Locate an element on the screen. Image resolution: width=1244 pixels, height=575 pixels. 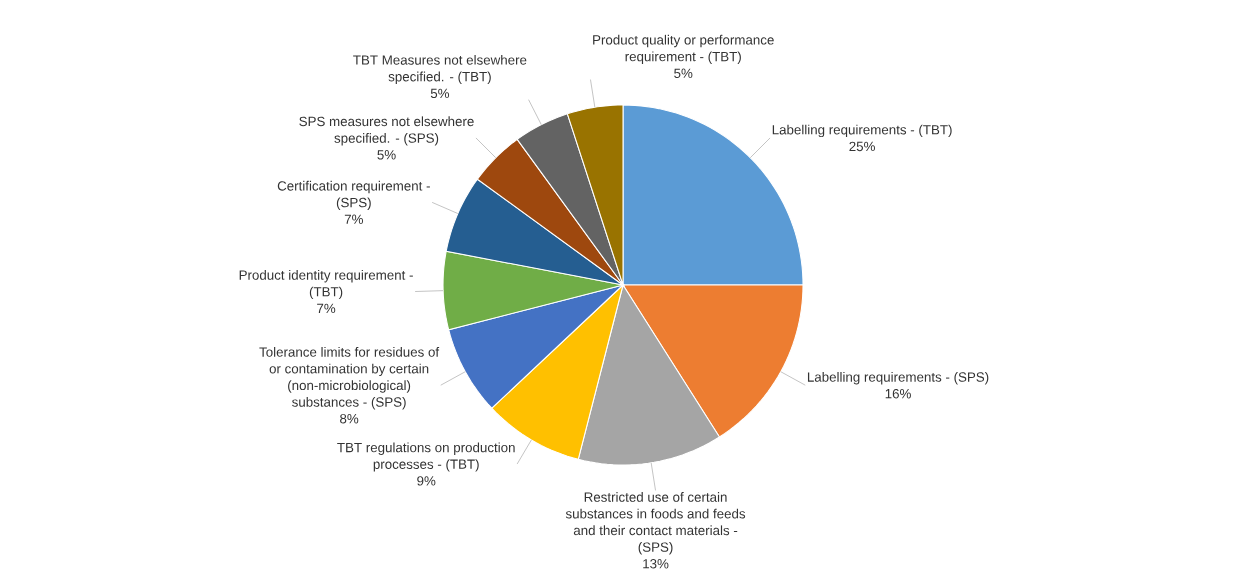
data-label: 9% is located at coordinates (426, 481).